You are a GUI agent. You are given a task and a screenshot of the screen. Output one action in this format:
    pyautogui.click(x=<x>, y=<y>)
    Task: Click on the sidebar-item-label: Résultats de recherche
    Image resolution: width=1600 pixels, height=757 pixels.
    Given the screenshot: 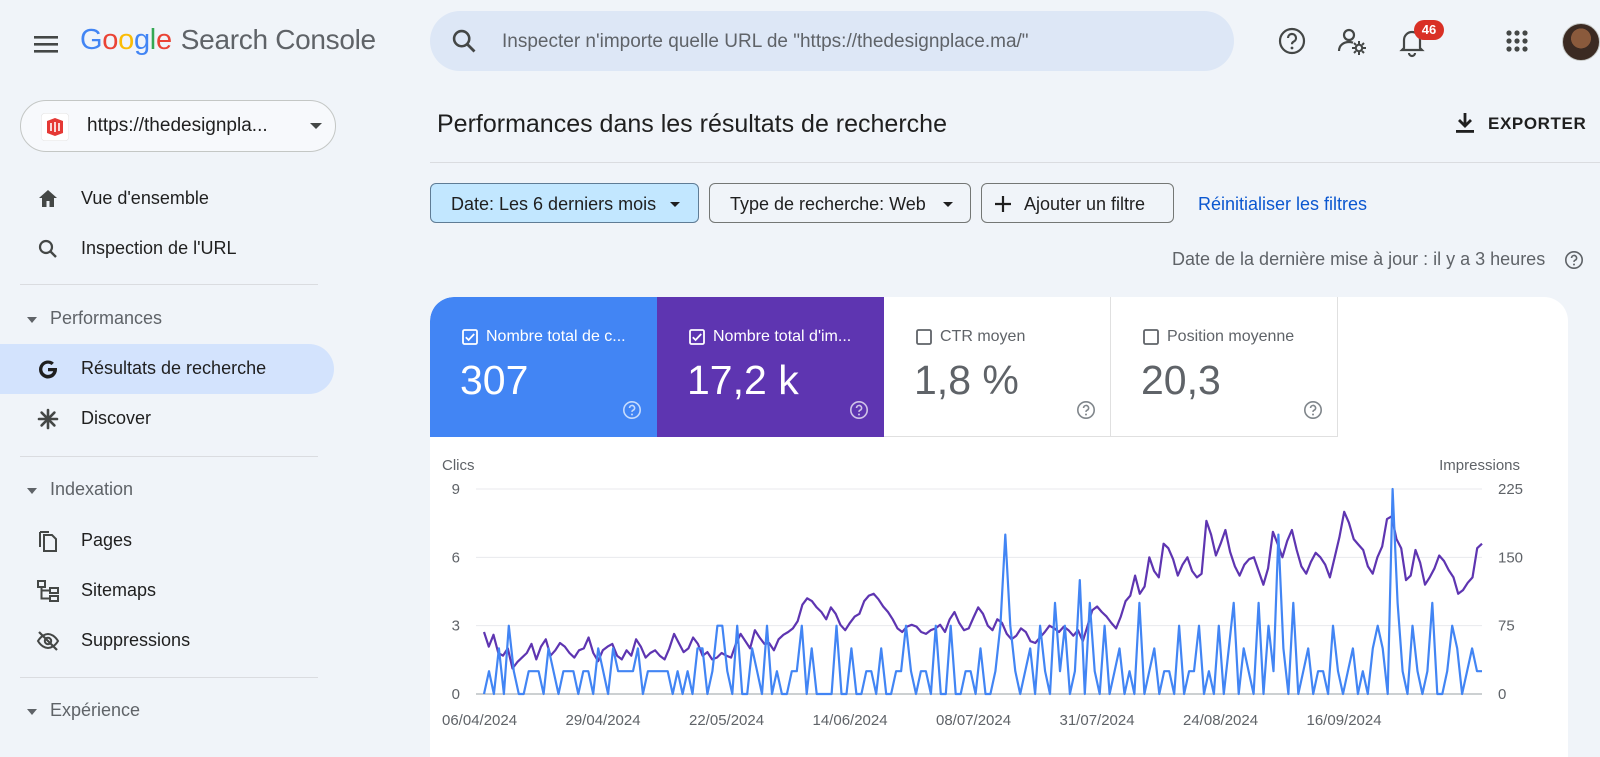 What is the action you would take?
    pyautogui.click(x=174, y=368)
    